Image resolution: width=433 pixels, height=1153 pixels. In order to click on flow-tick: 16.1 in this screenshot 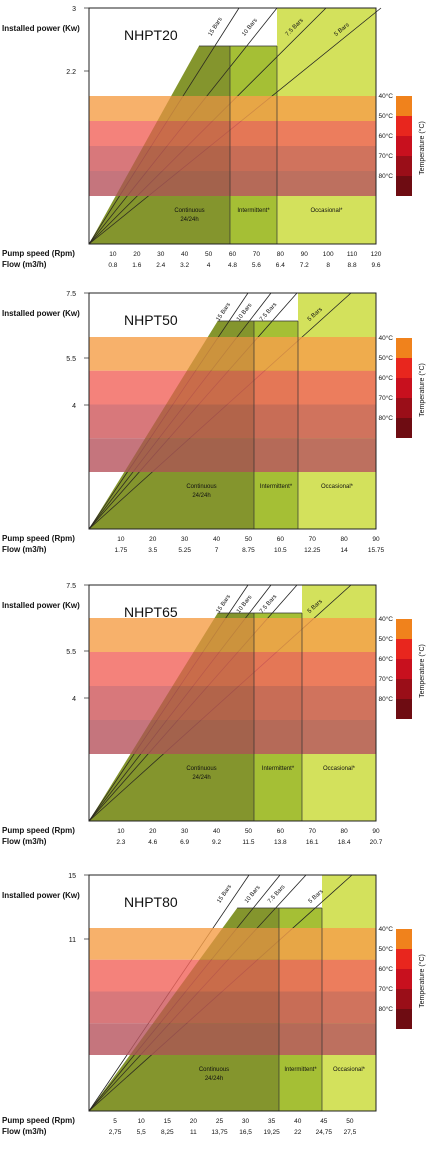, I will do `click(312, 842)`.